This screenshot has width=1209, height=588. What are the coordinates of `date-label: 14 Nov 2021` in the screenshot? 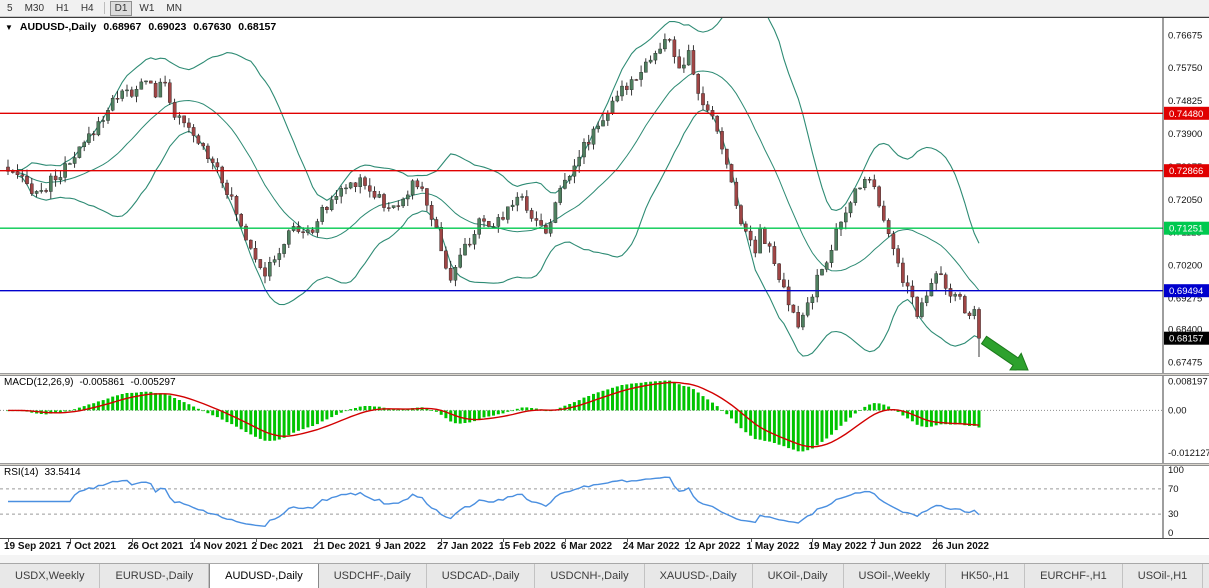 It's located at (218, 546).